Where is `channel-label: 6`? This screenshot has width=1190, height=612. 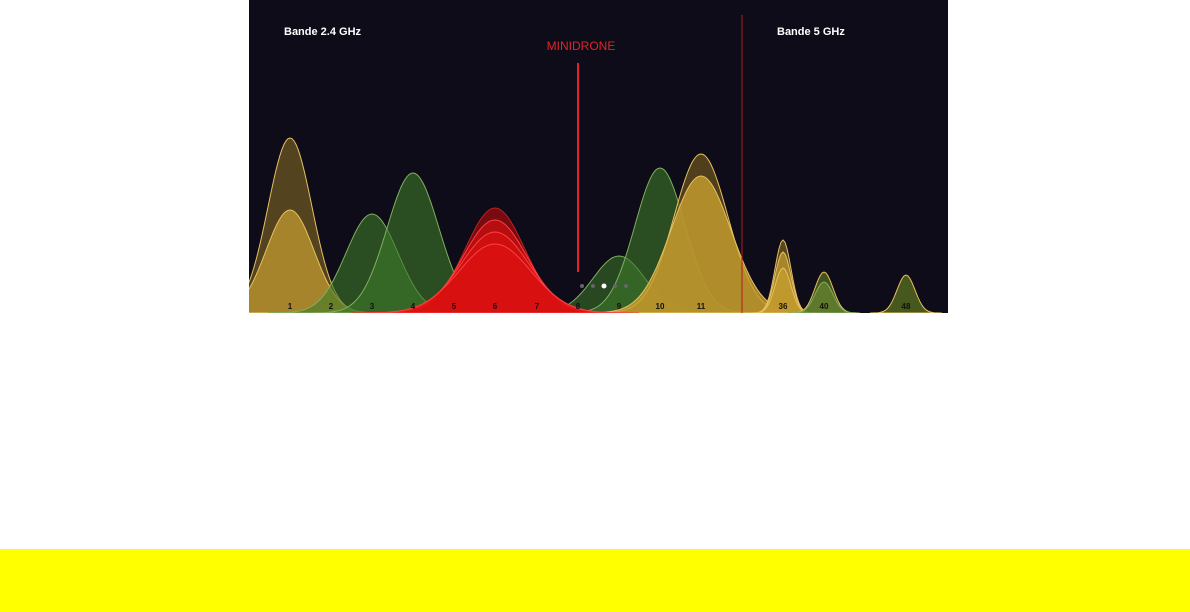
channel-label: 6 is located at coordinates (495, 306).